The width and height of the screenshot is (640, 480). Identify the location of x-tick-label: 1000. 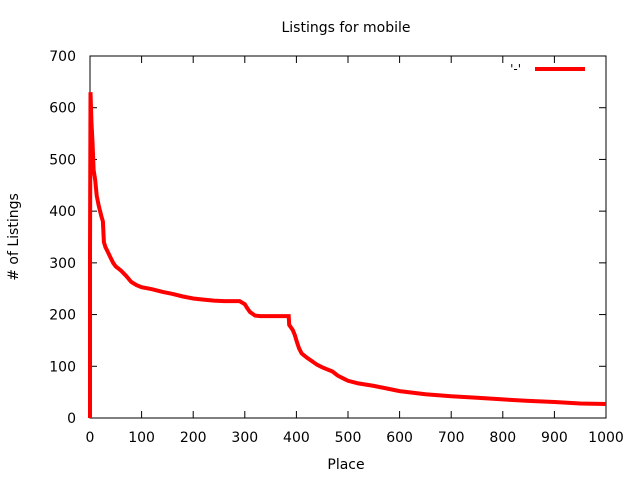
(606, 438).